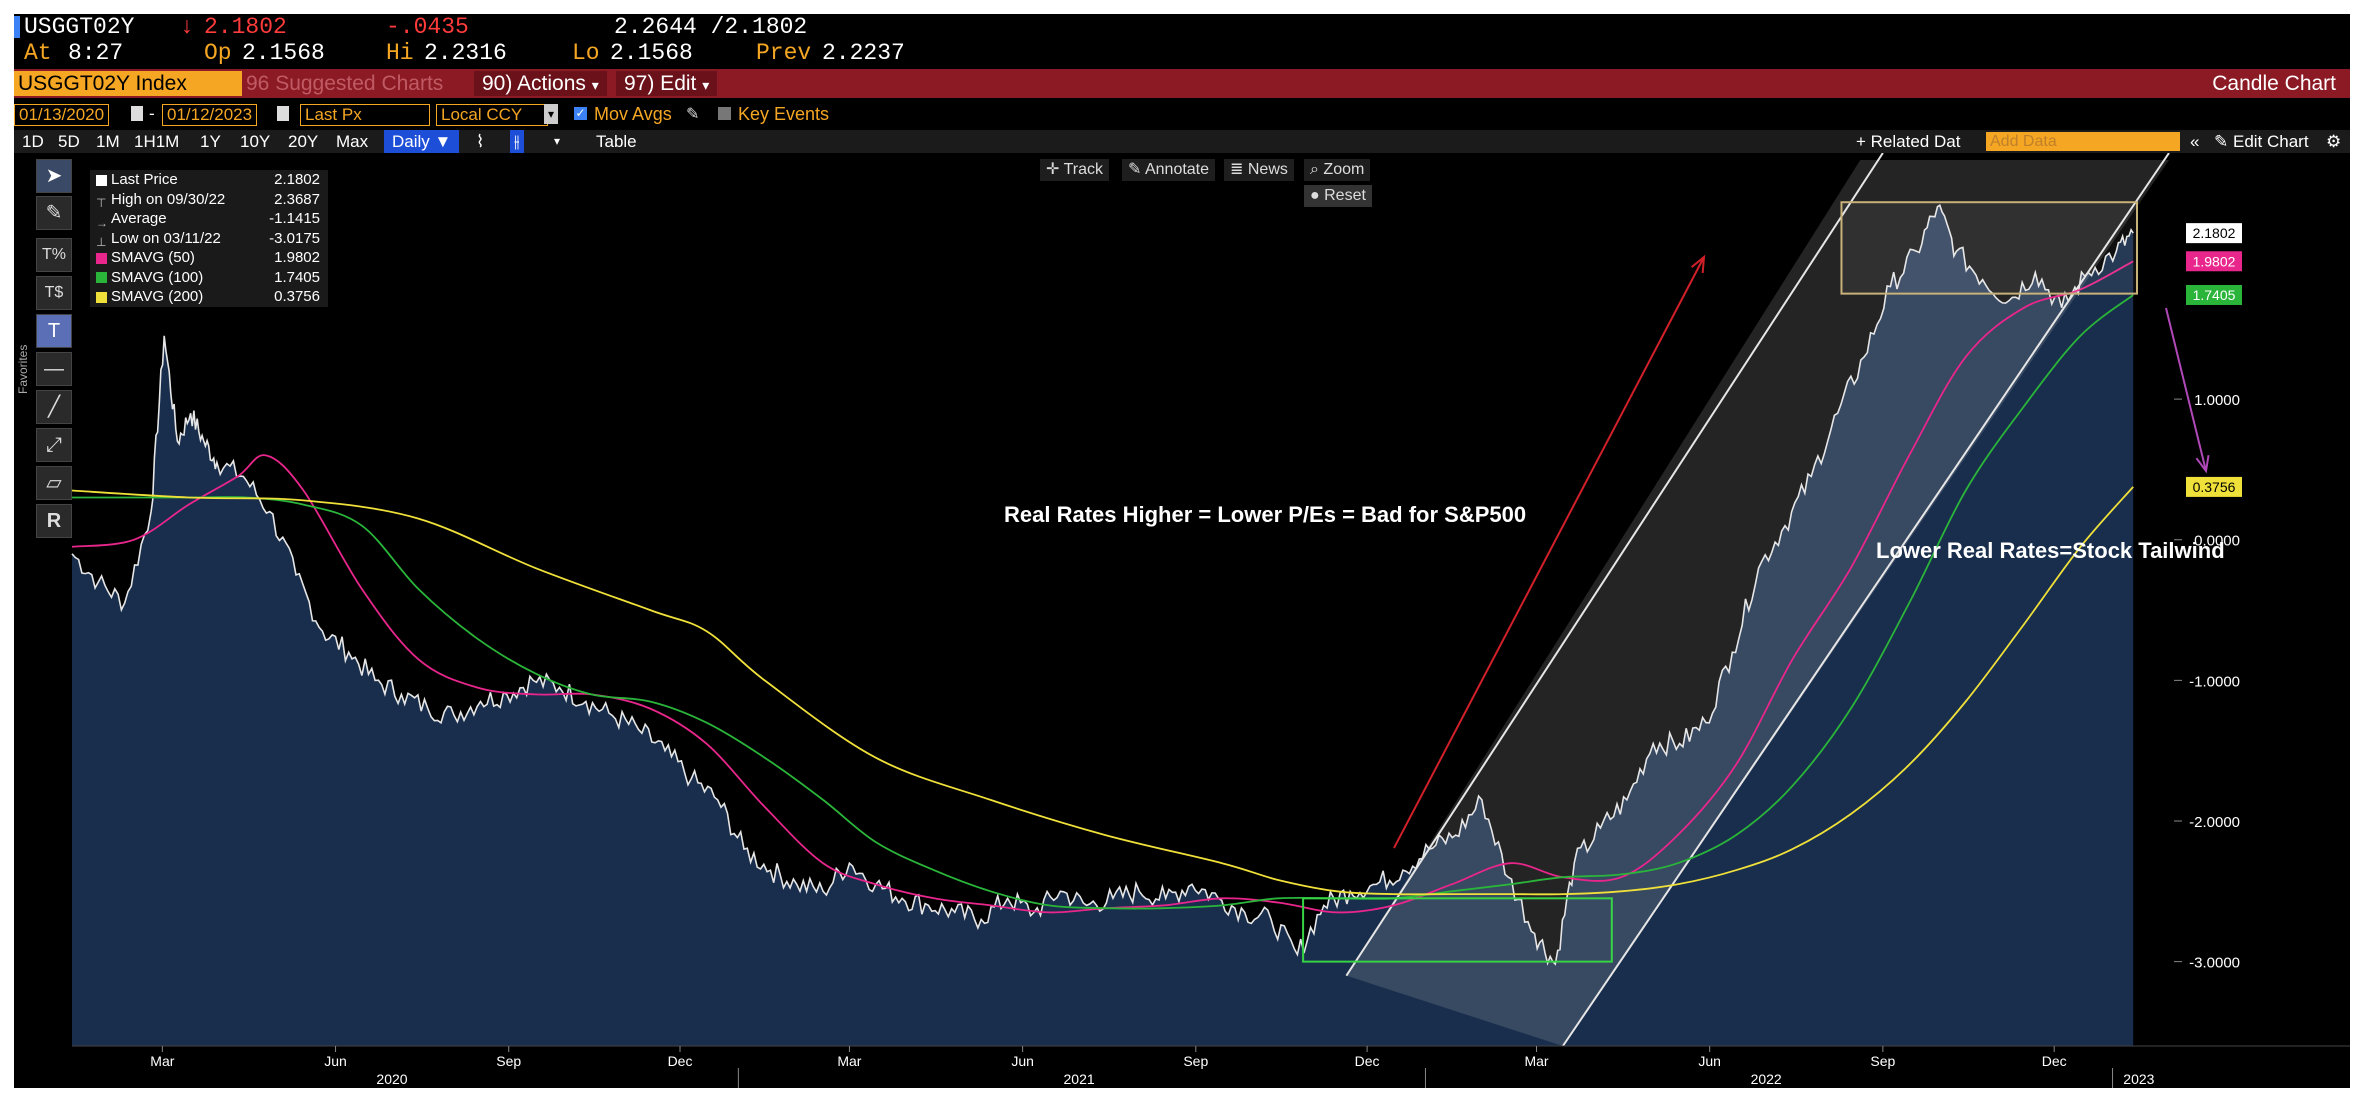  What do you see at coordinates (2270, 141) in the screenshot?
I see `edit-chart-label: Edit Chart` at bounding box center [2270, 141].